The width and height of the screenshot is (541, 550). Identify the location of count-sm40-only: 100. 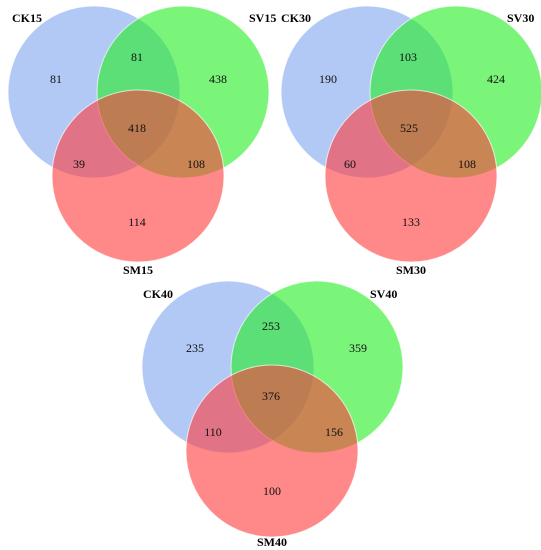
(272, 491).